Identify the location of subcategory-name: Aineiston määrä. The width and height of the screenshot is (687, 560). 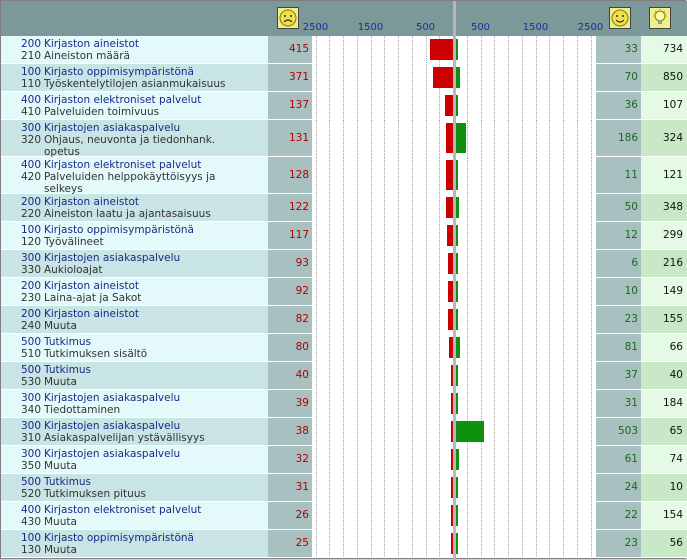
(87, 56).